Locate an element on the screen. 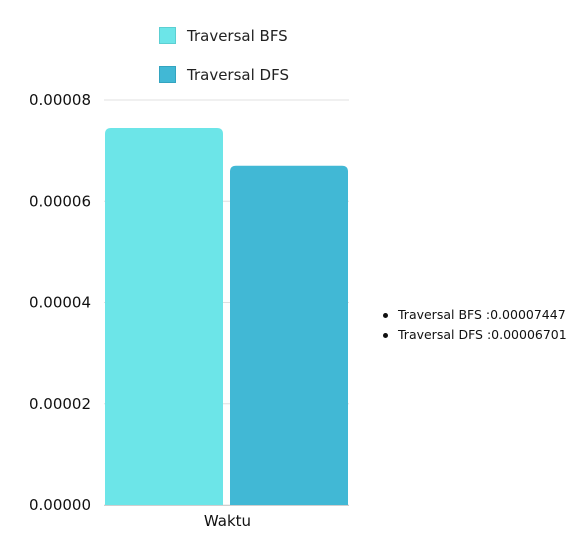 This screenshot has height=535, width=585. summary-item-bfs: Traversal BFS :0.00007447 is located at coordinates (474, 315).